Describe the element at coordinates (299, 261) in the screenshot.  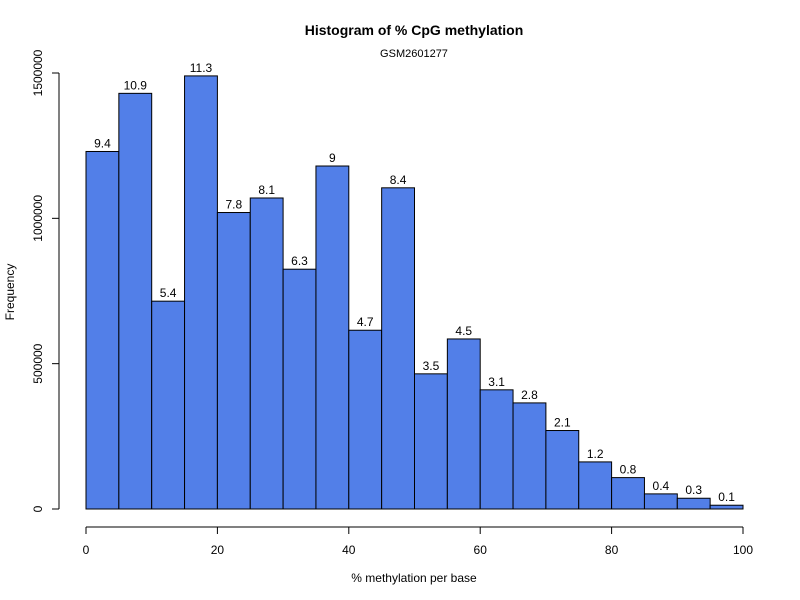
I see `bar-value-label: 6.3` at that location.